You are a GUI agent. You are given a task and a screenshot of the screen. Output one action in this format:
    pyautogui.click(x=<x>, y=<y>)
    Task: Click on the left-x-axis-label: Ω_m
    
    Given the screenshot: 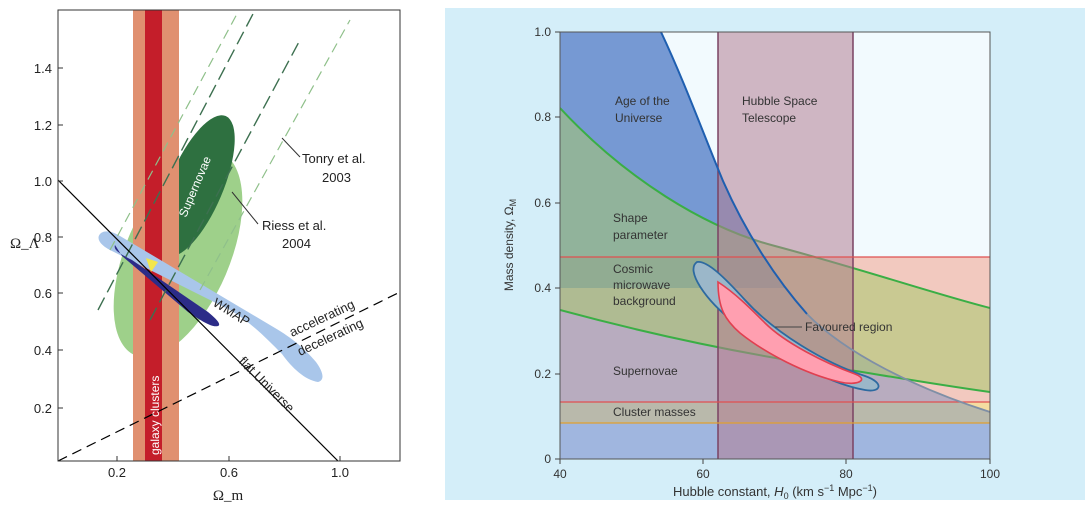 What is the action you would take?
    pyautogui.click(x=228, y=496)
    